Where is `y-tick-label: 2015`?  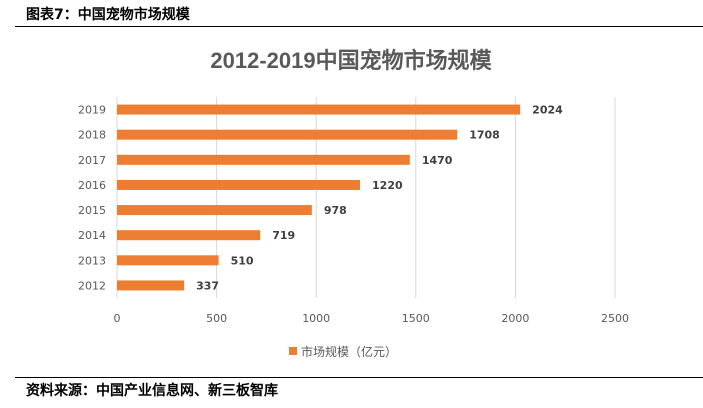
y-tick-label: 2015 is located at coordinates (92, 210).